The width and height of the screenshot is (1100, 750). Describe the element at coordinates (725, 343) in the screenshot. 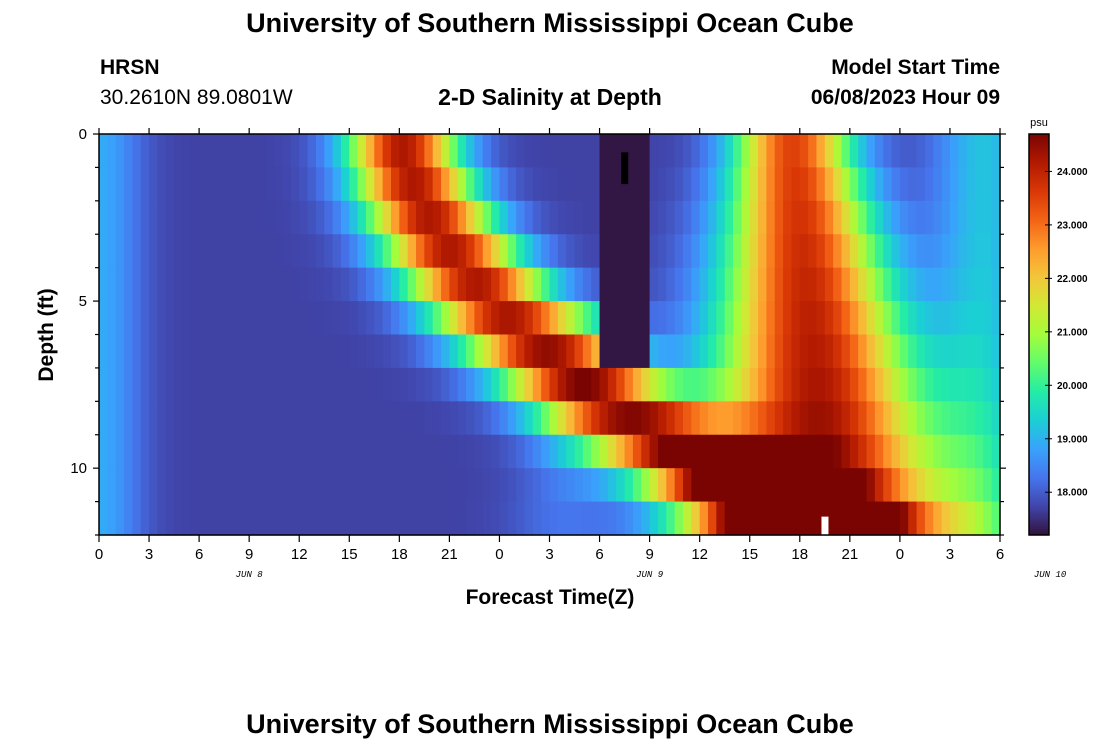

I see `heatmap-markers` at that location.